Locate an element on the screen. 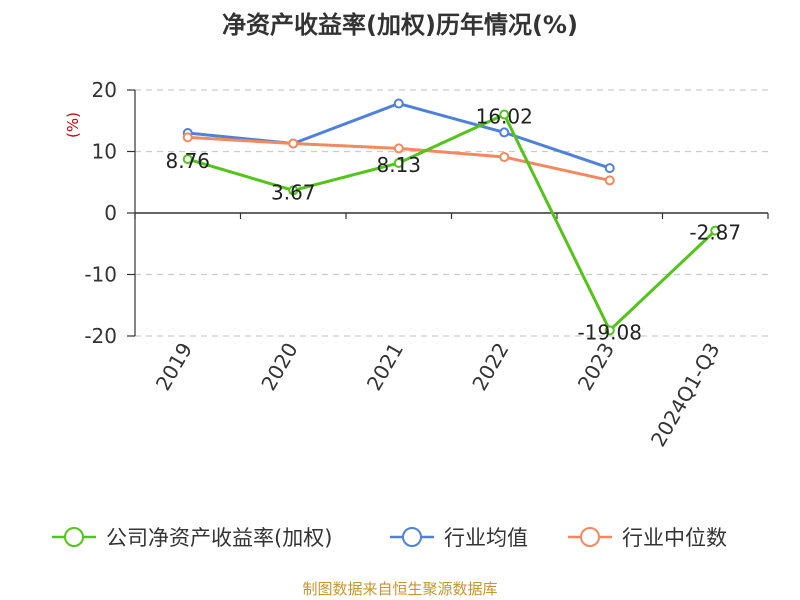 The width and height of the screenshot is (800, 600). legend-label: 行业中位数 is located at coordinates (674, 538).